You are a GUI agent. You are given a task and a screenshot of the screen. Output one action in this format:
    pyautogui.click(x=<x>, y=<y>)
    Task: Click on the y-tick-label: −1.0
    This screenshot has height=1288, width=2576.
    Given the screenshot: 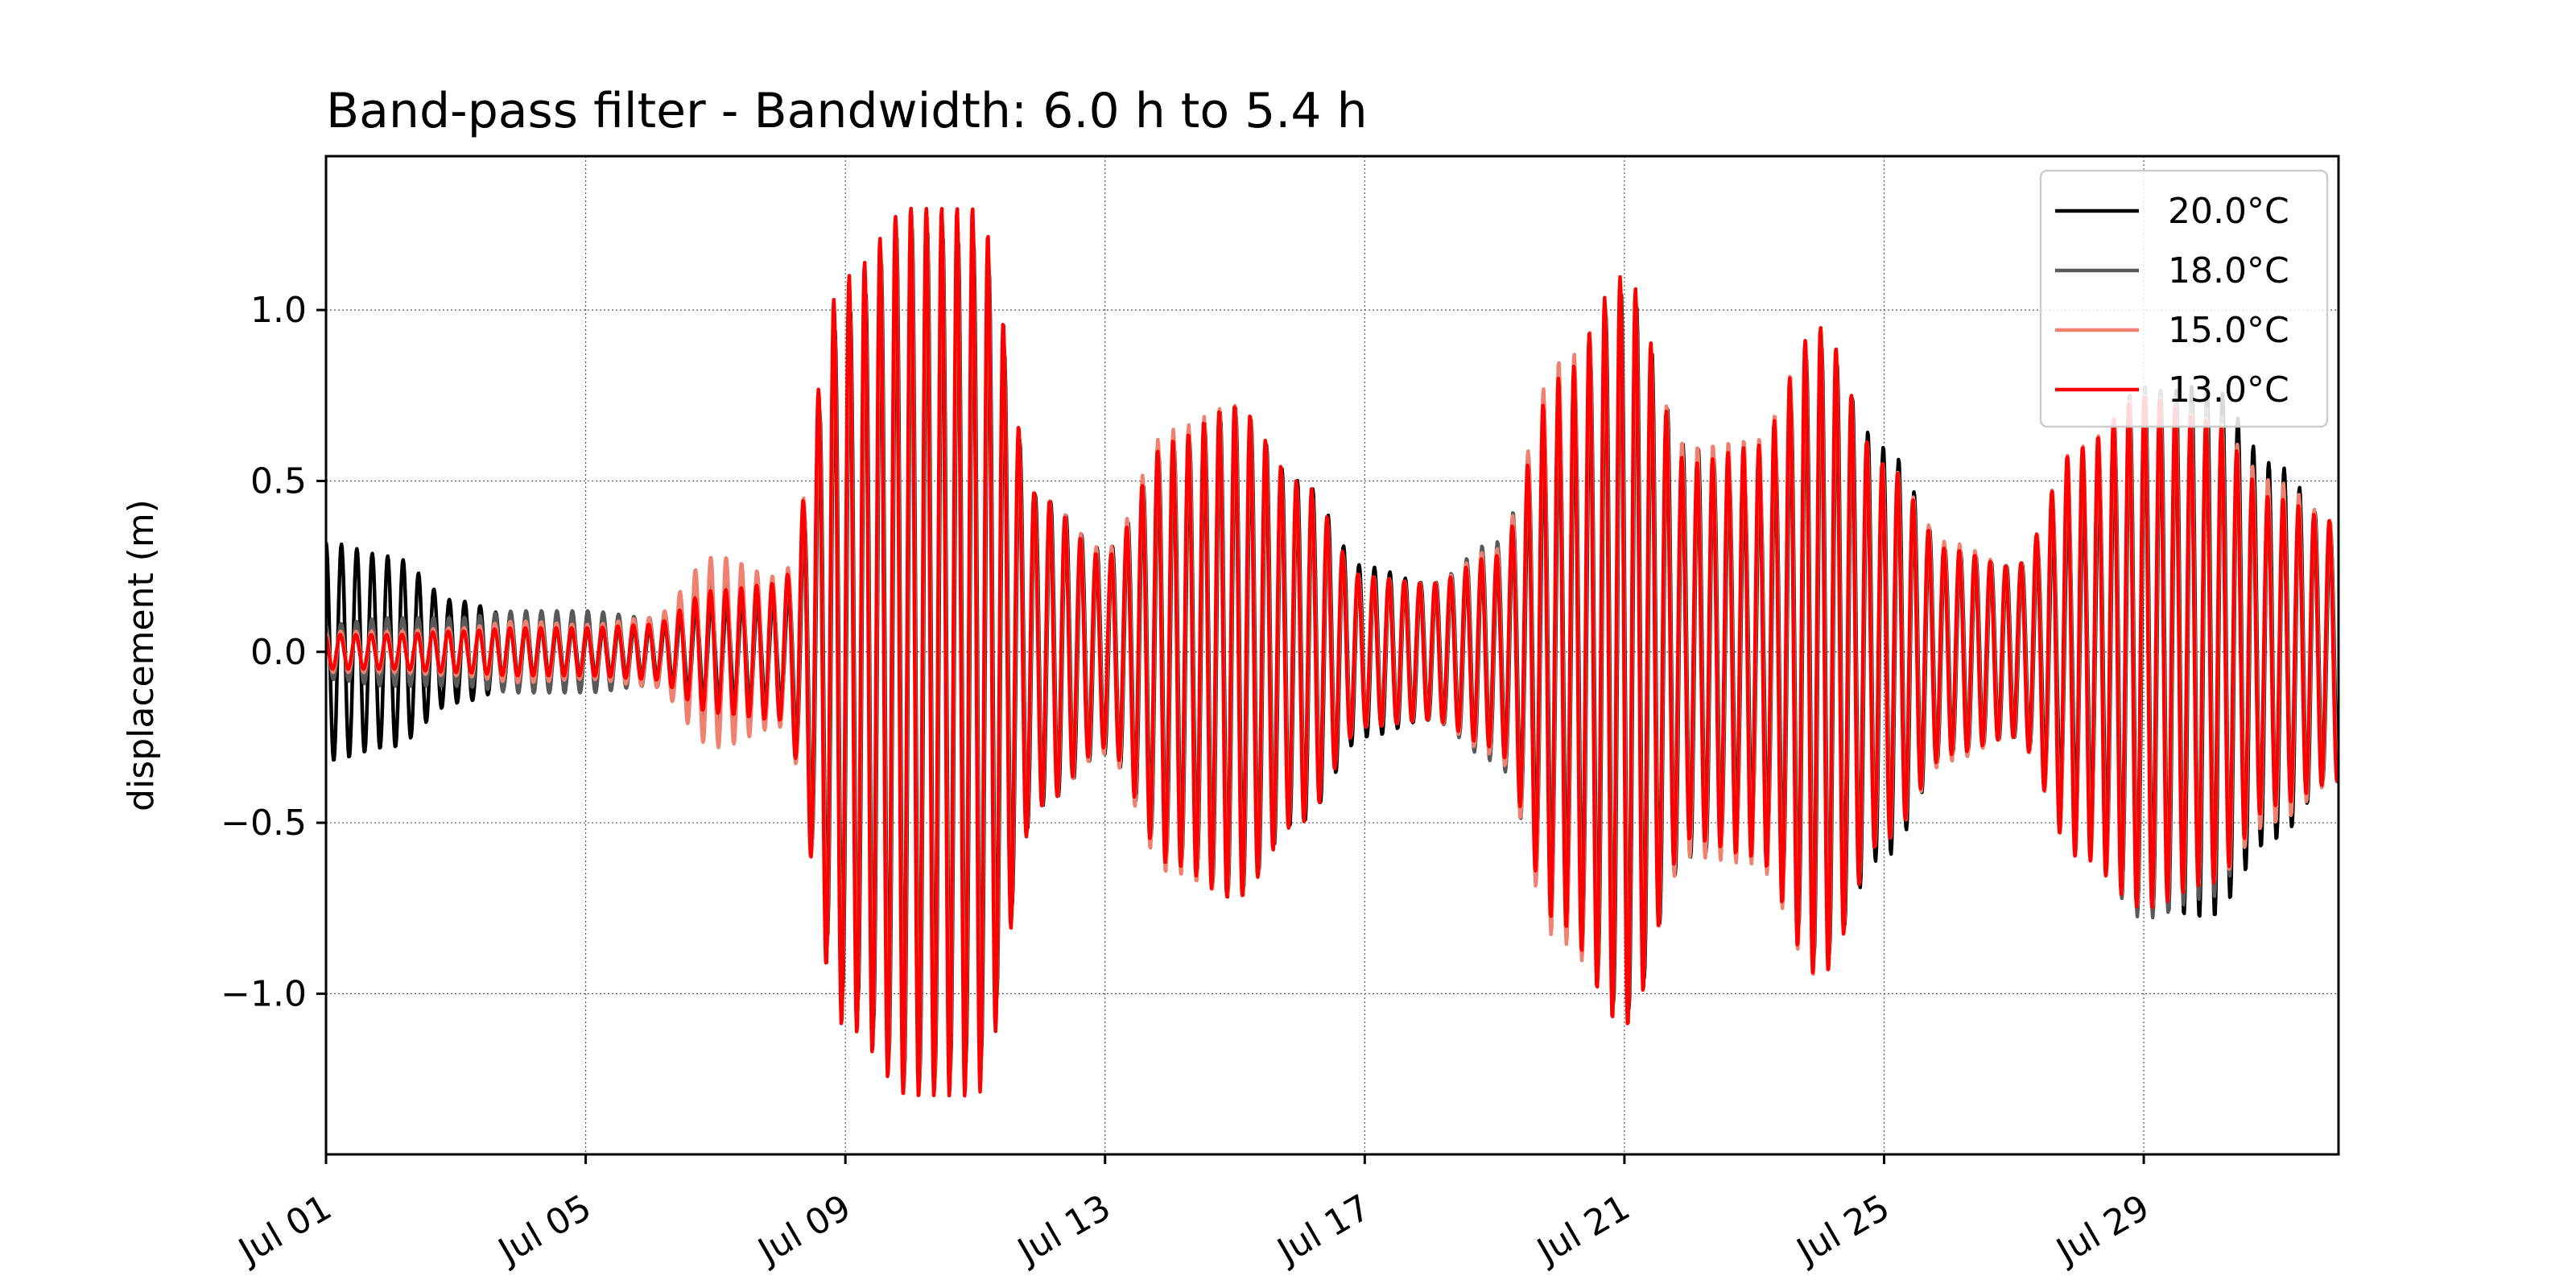 What is the action you would take?
    pyautogui.click(x=264, y=993)
    